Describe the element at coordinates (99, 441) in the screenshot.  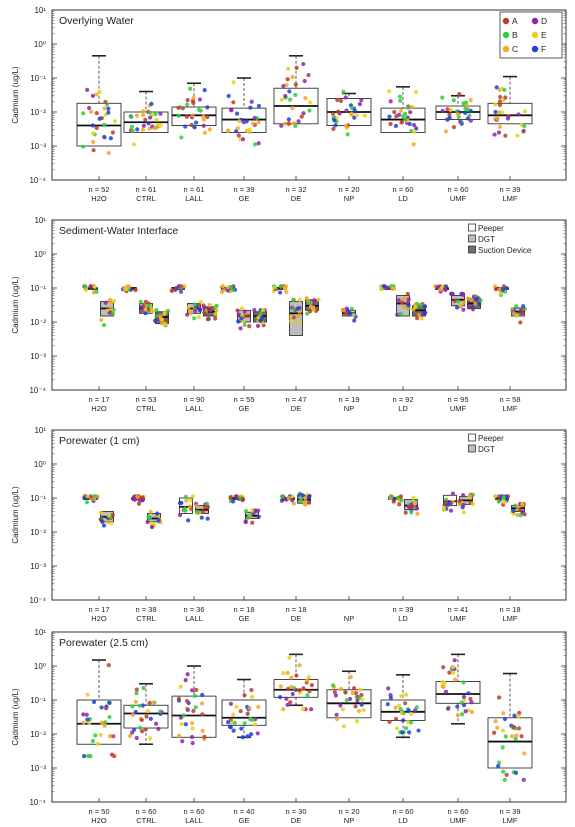
I see `panel-title: Porewater (1 cm)` at that location.